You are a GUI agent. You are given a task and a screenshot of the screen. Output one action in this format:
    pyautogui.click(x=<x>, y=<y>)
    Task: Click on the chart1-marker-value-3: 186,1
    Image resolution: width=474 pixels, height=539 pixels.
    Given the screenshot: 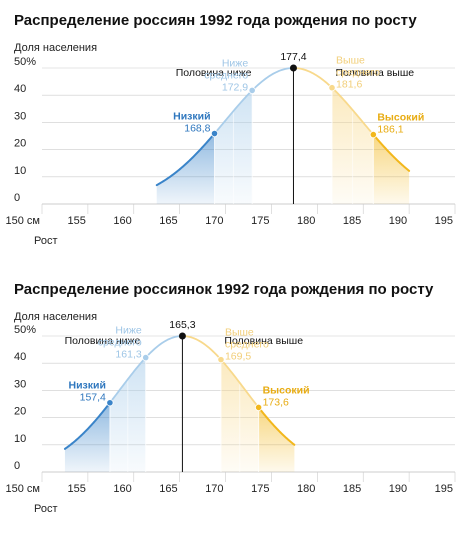 What is the action you would take?
    pyautogui.click(x=390, y=130)
    